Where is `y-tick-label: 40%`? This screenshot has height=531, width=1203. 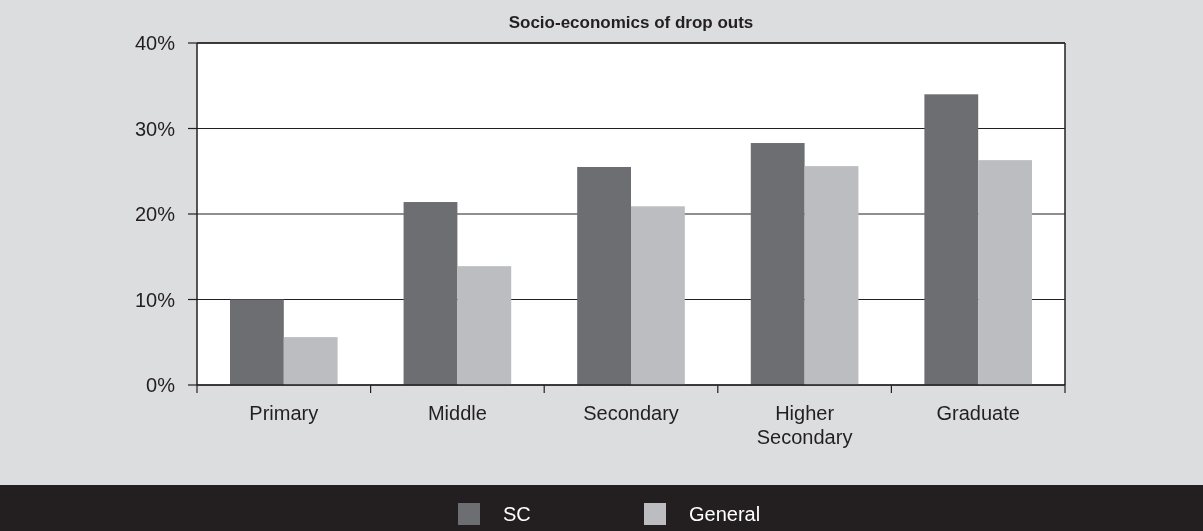 y-tick-label: 40% is located at coordinates (155, 43).